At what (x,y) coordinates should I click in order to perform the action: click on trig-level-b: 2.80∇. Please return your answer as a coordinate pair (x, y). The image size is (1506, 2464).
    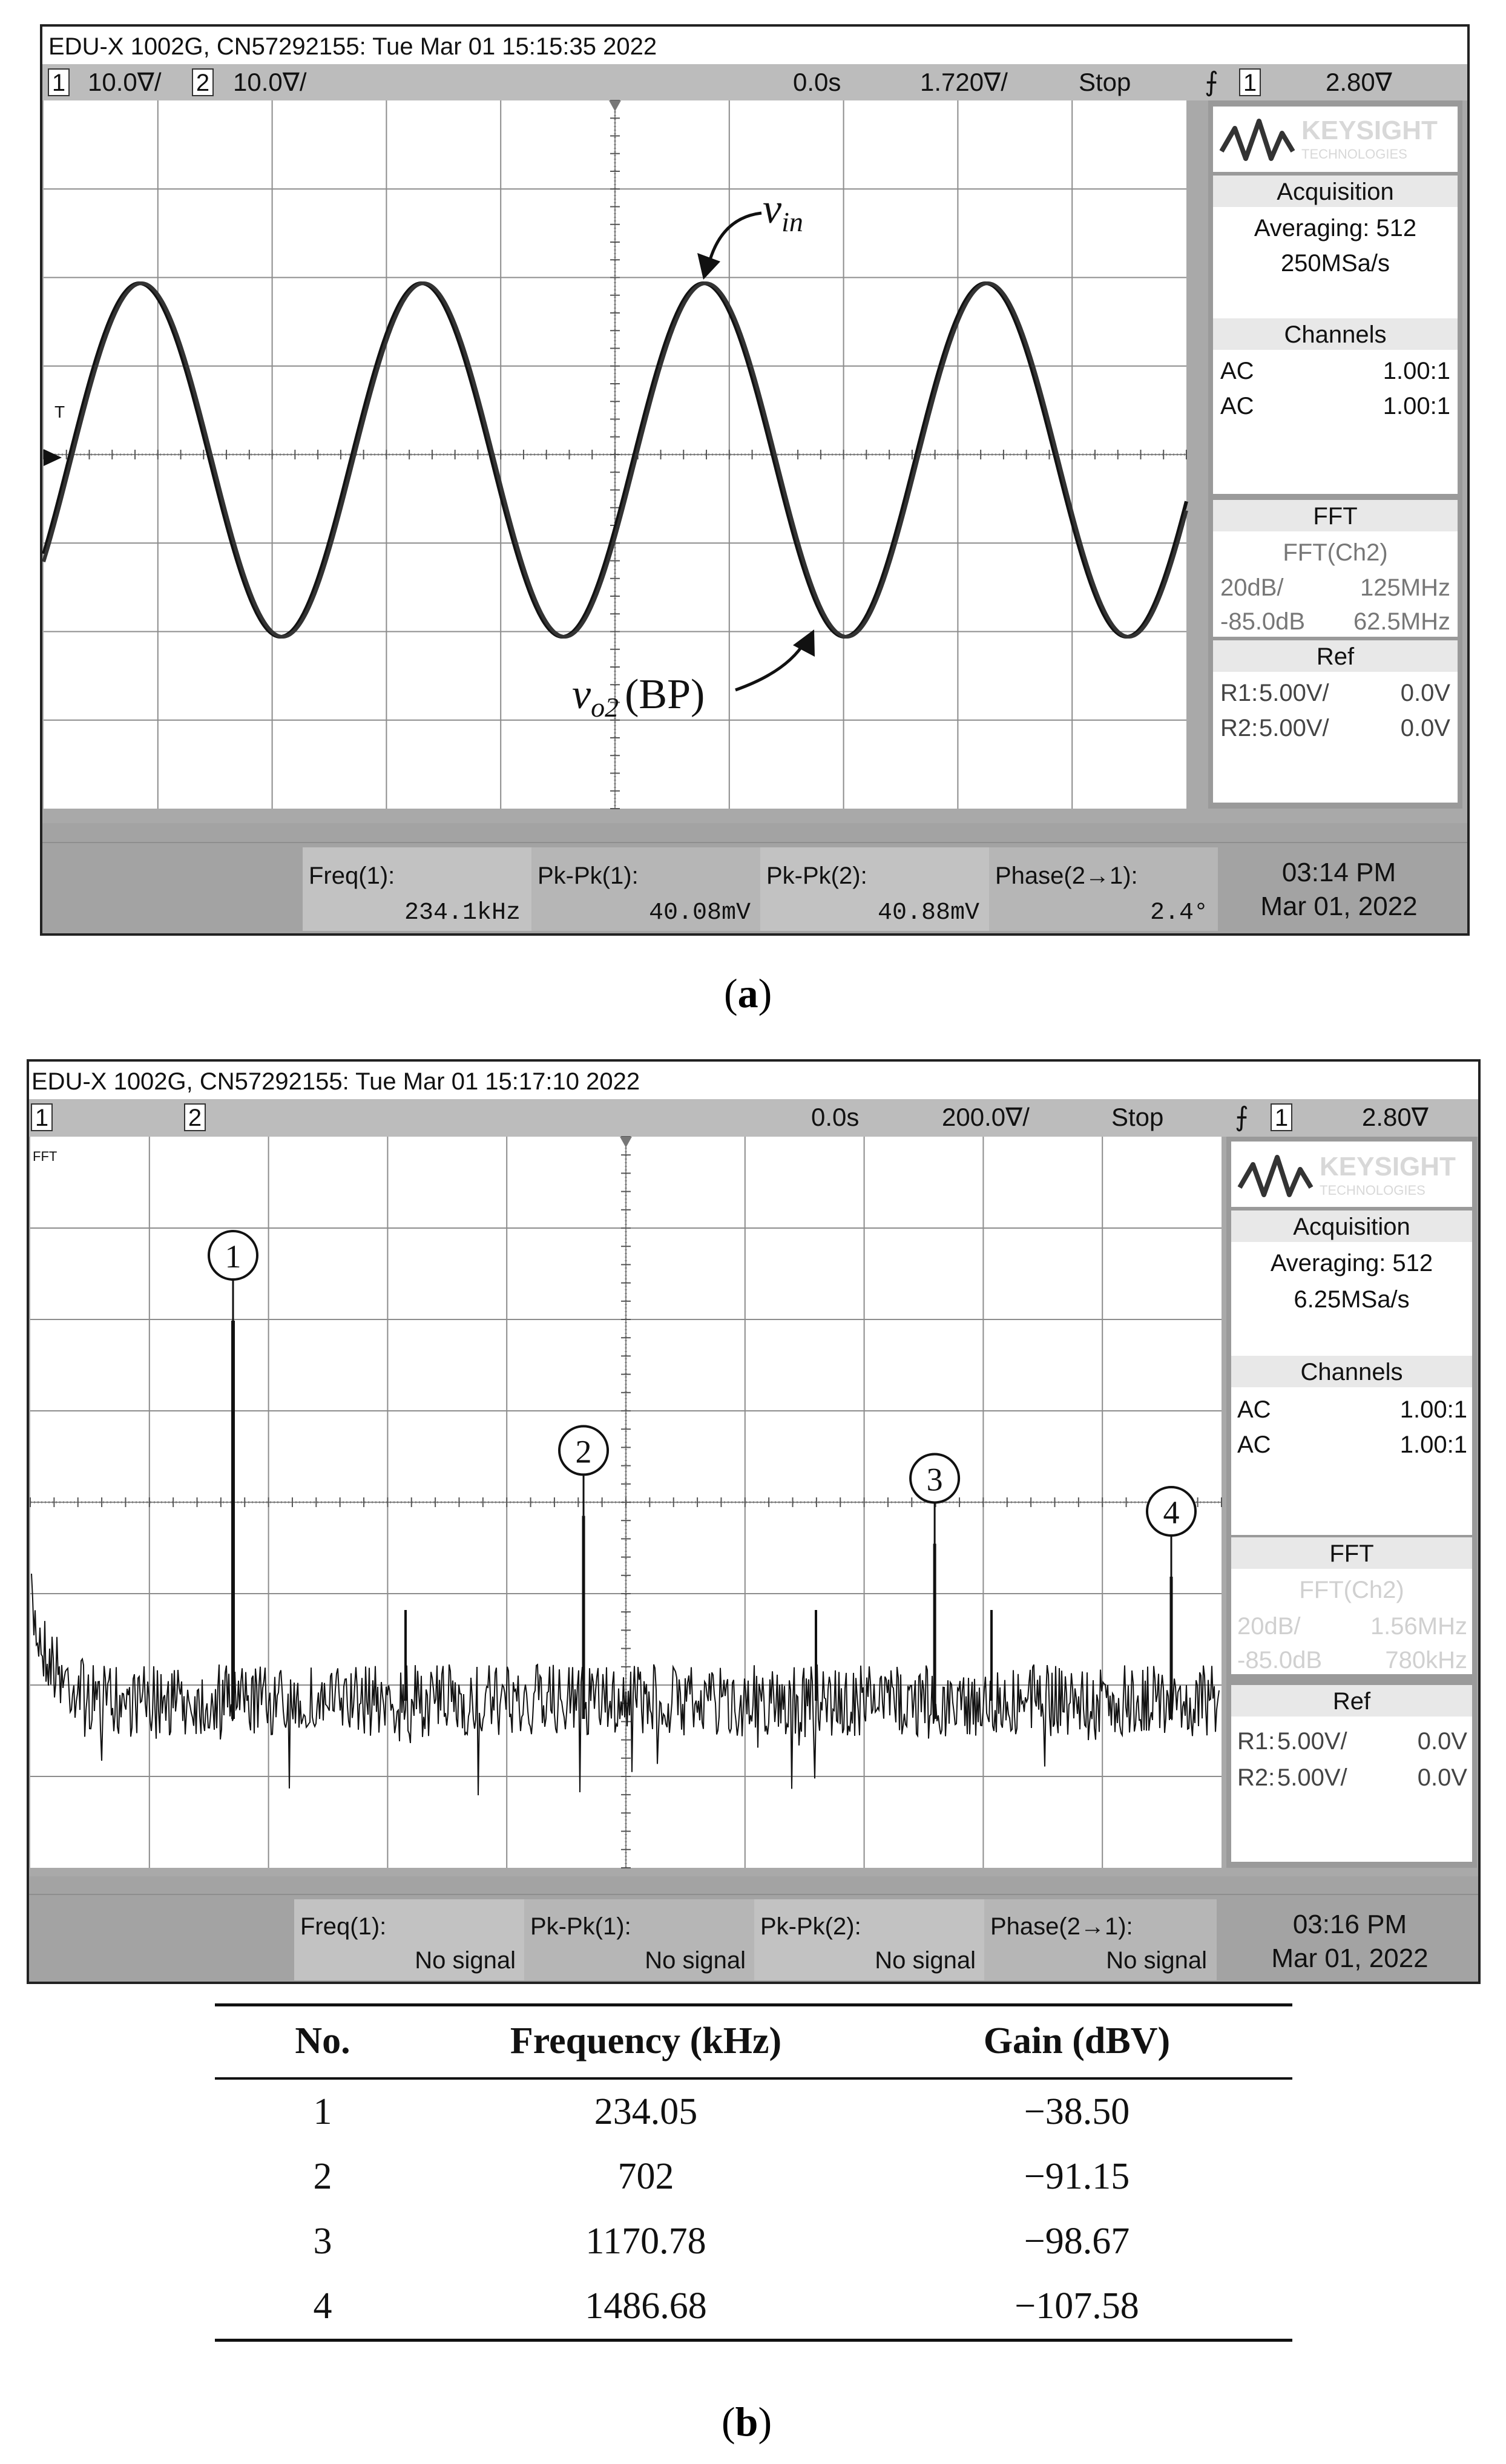
    Looking at the image, I should click on (1395, 1117).